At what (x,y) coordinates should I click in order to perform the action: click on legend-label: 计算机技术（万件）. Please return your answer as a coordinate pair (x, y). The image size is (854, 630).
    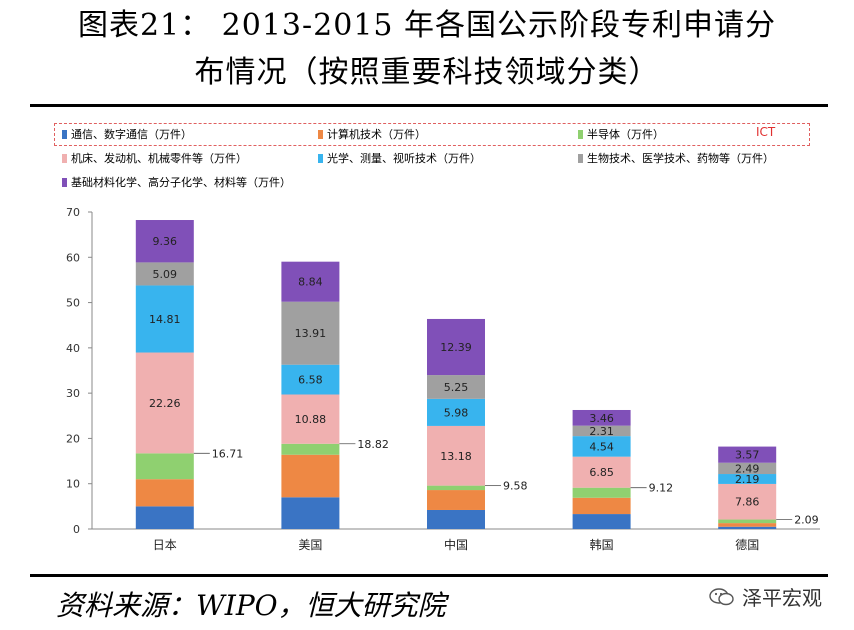
    Looking at the image, I should click on (376, 134).